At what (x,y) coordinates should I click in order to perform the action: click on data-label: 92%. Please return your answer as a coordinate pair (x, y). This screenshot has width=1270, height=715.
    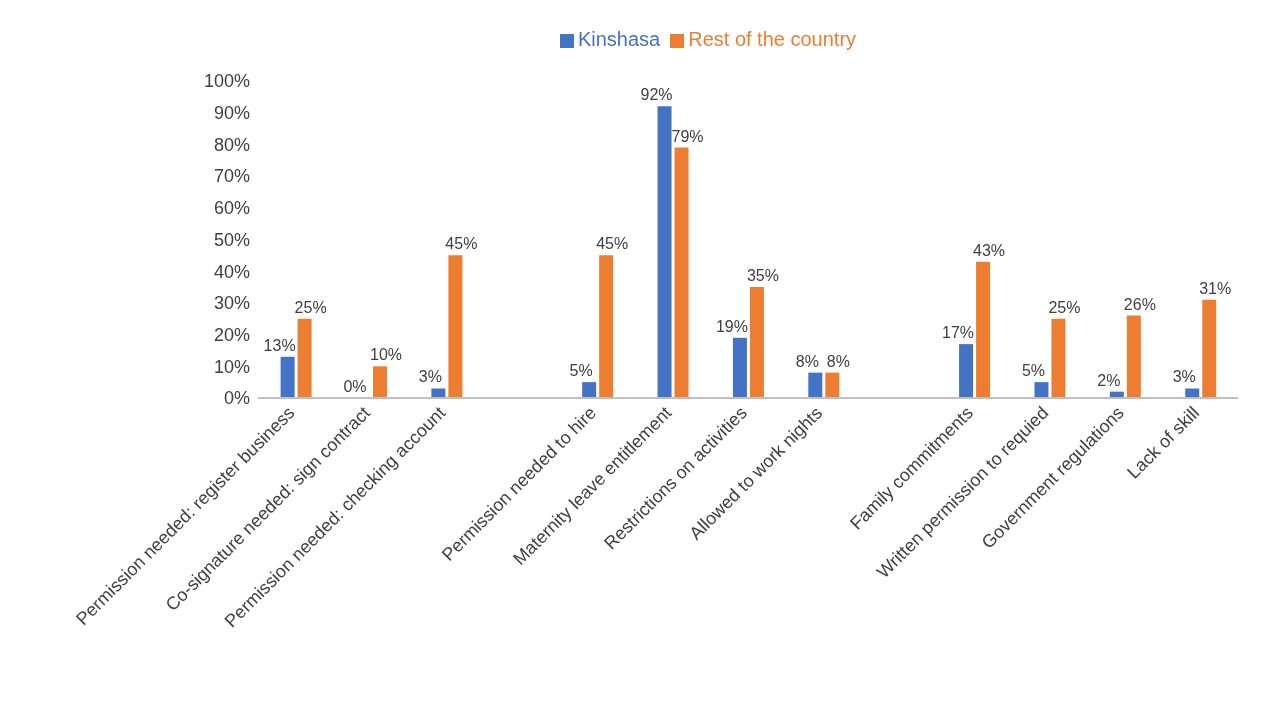
    Looking at the image, I should click on (656, 95).